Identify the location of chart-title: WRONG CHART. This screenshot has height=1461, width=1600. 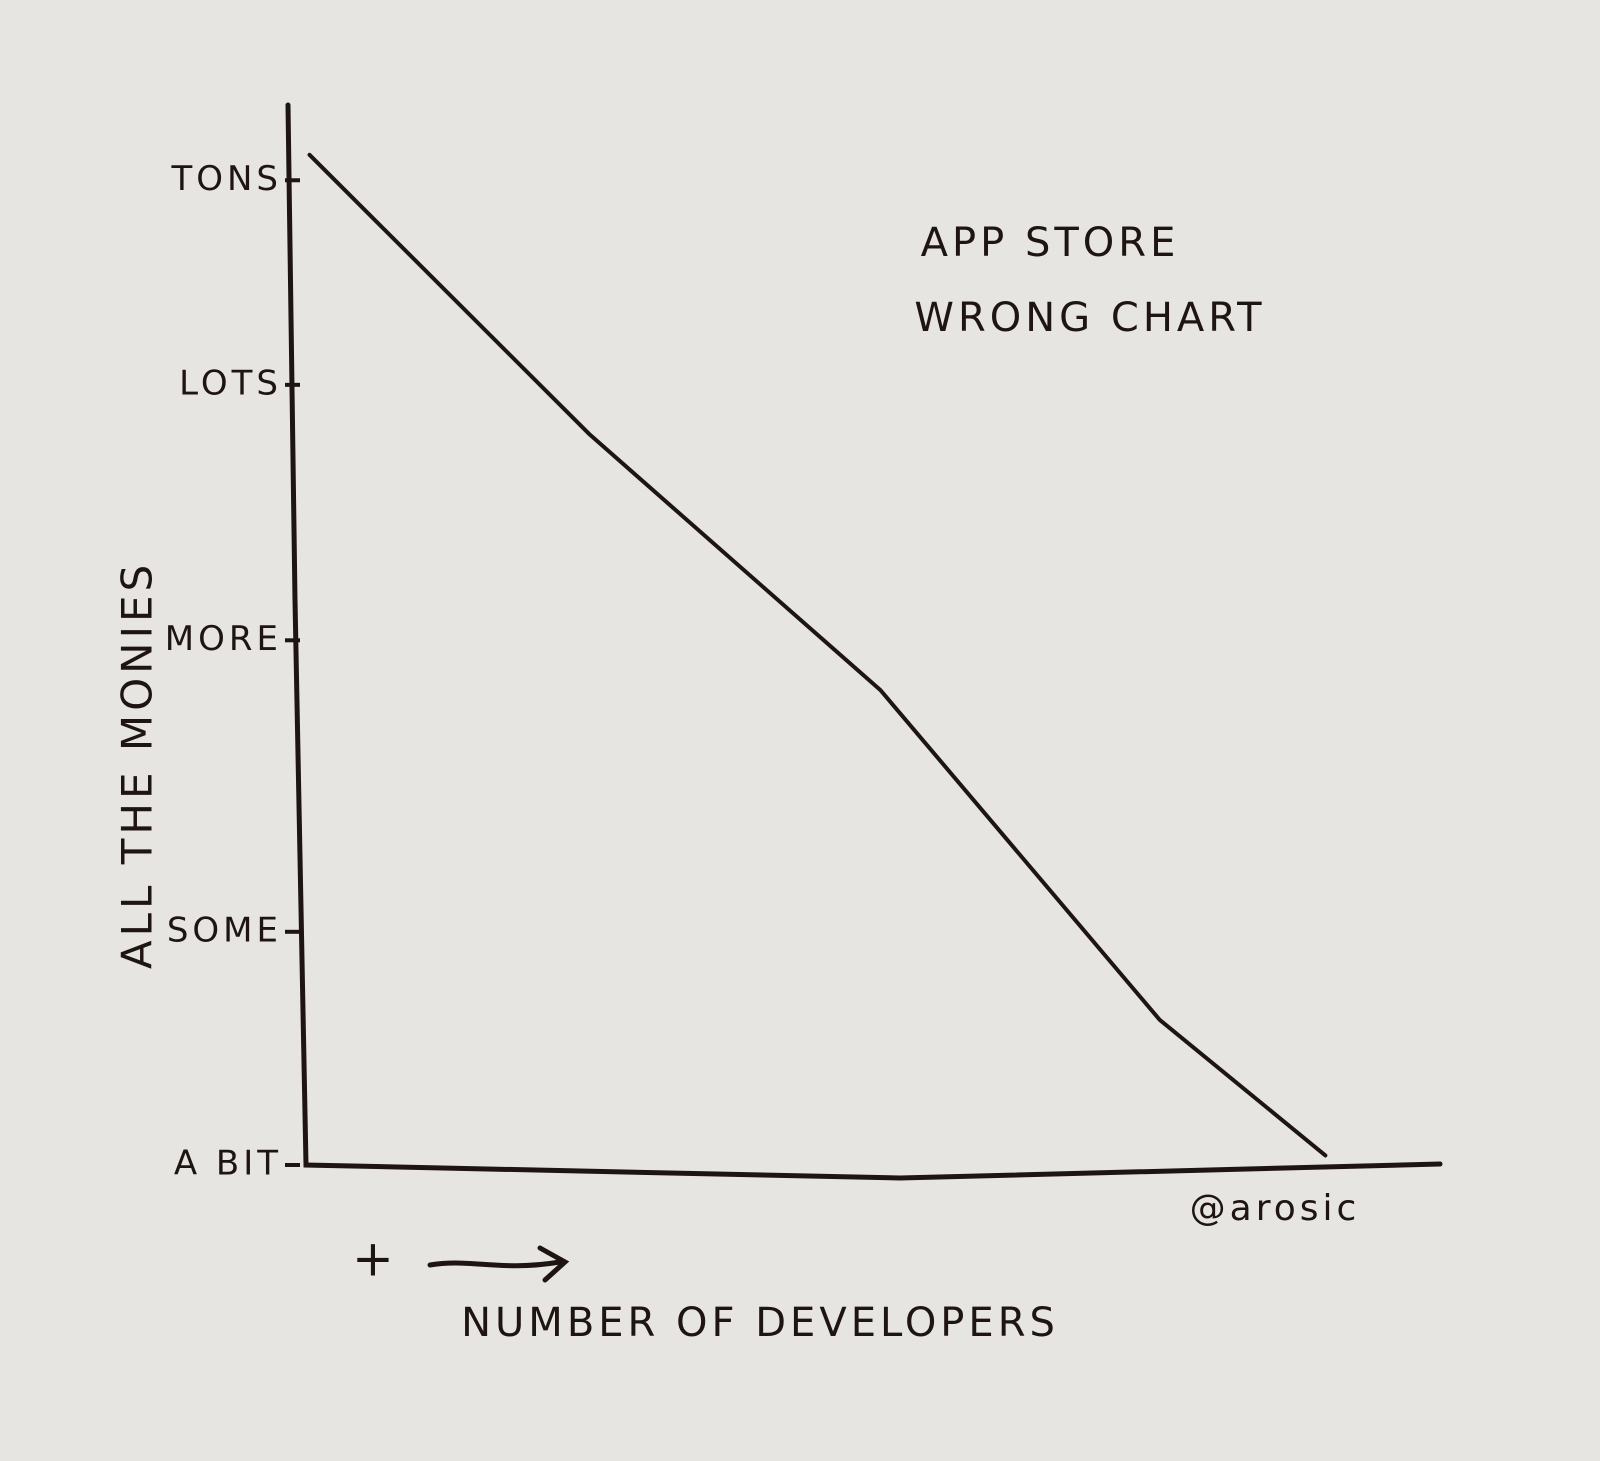
(1089, 318).